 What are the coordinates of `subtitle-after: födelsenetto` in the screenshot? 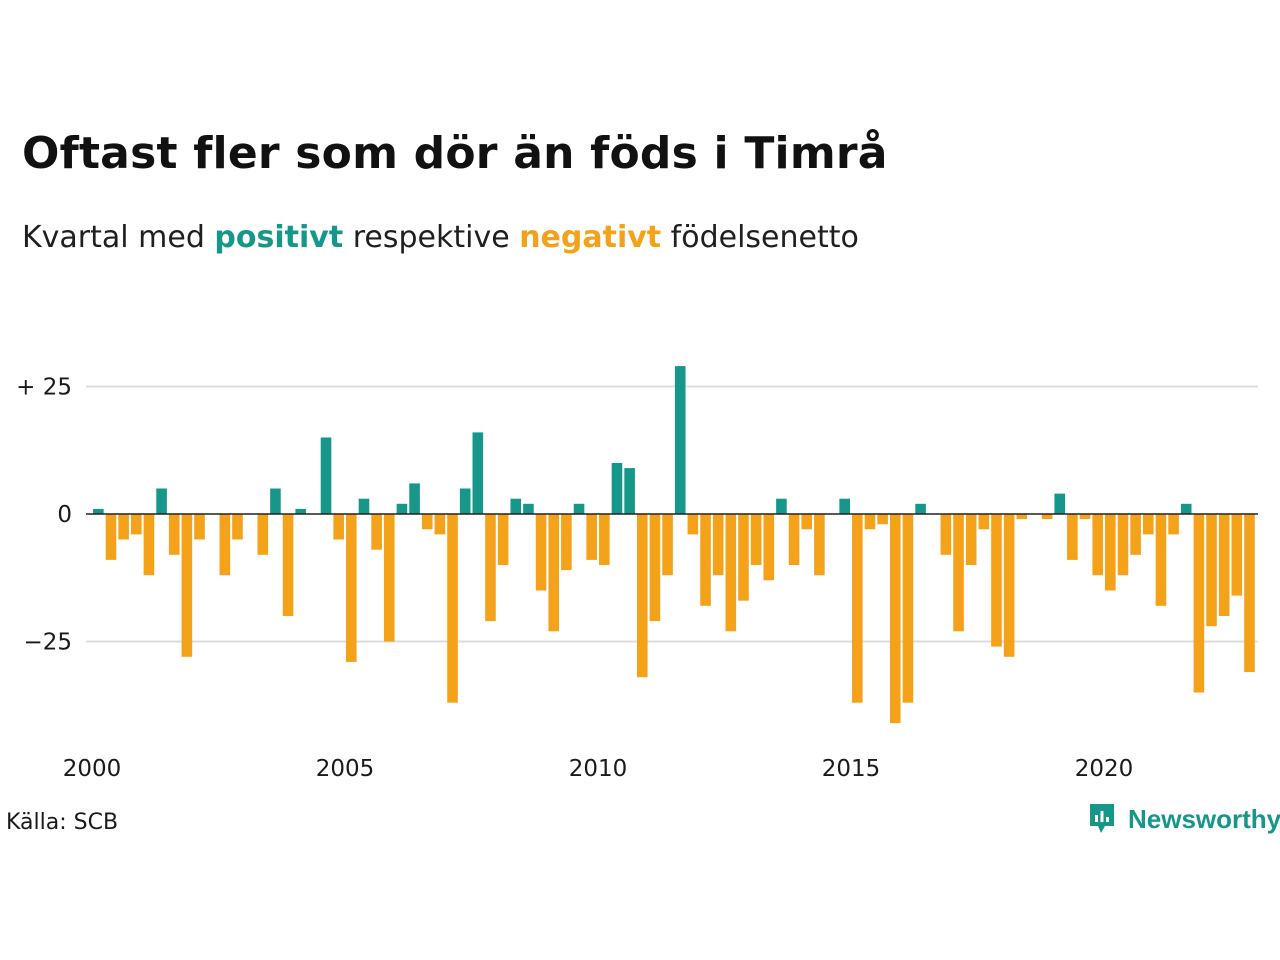 It's located at (760, 237).